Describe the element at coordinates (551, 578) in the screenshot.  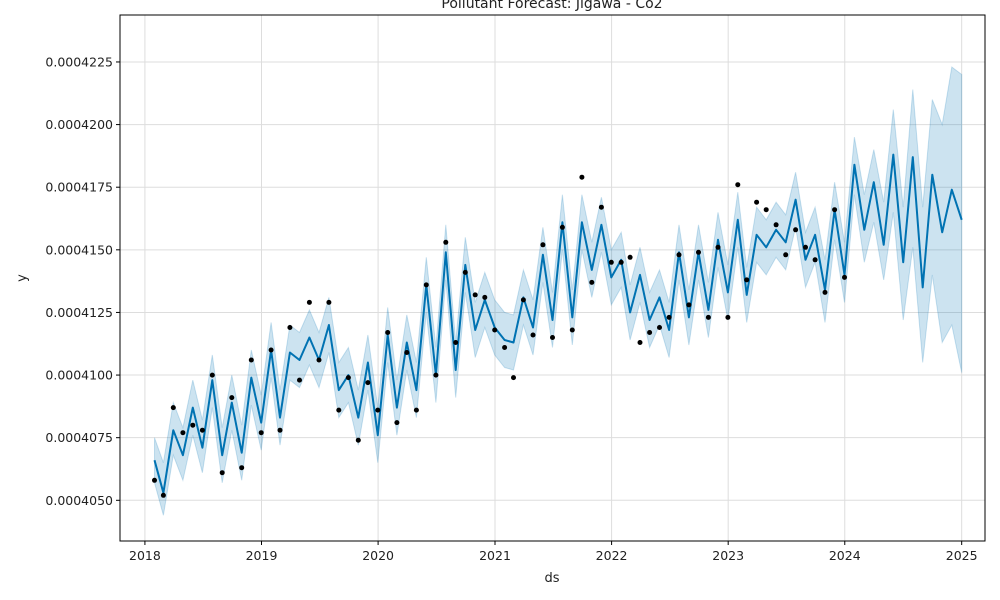
I see `x-axis-label: ds` at that location.